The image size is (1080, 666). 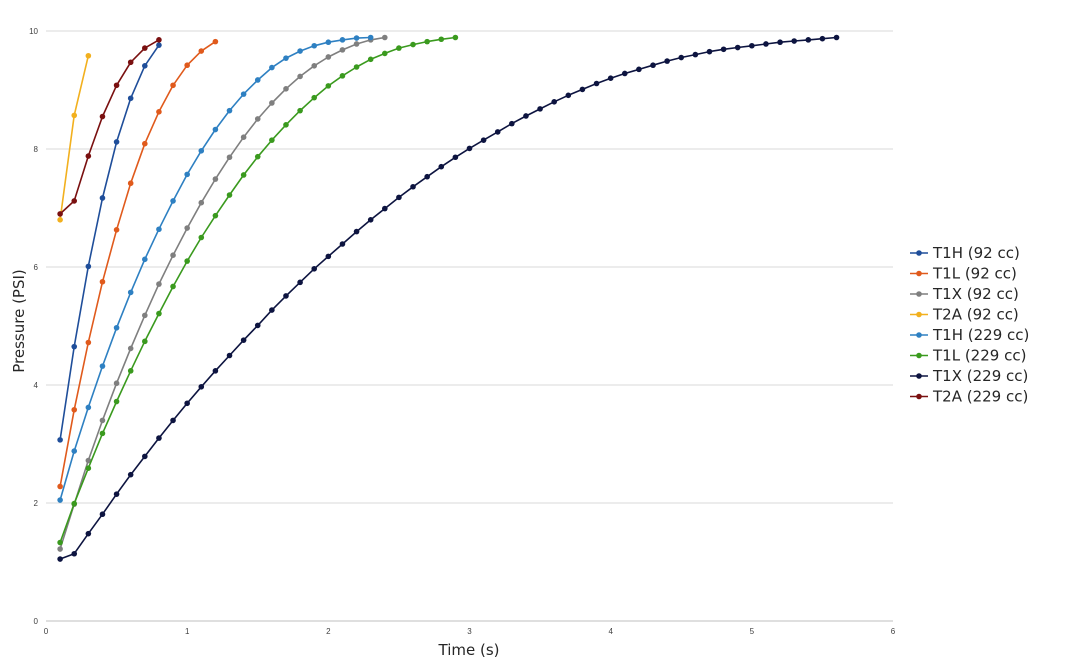 I want to click on legend-item: T1X (92 cc), so click(x=964, y=294).